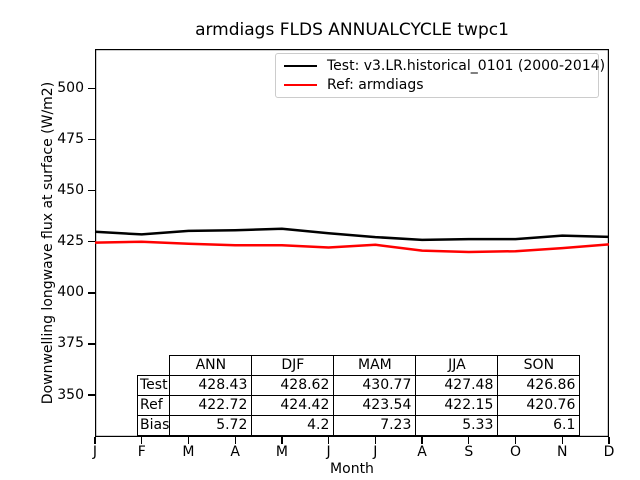 This screenshot has width=640, height=480. I want to click on table-row-label: Ref, so click(153, 405).